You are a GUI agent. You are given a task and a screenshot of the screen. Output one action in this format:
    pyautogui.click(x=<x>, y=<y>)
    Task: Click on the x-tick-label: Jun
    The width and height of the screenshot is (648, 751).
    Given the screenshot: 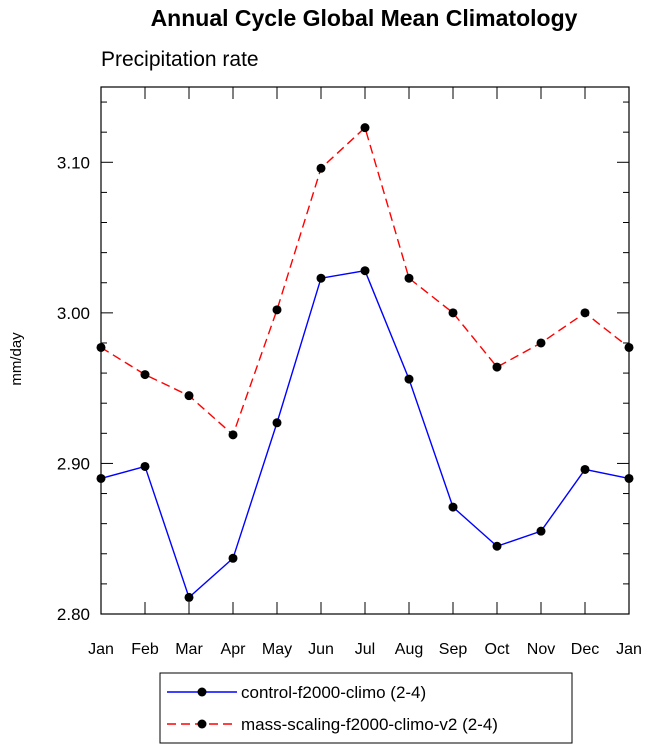 What is the action you would take?
    pyautogui.click(x=321, y=649)
    